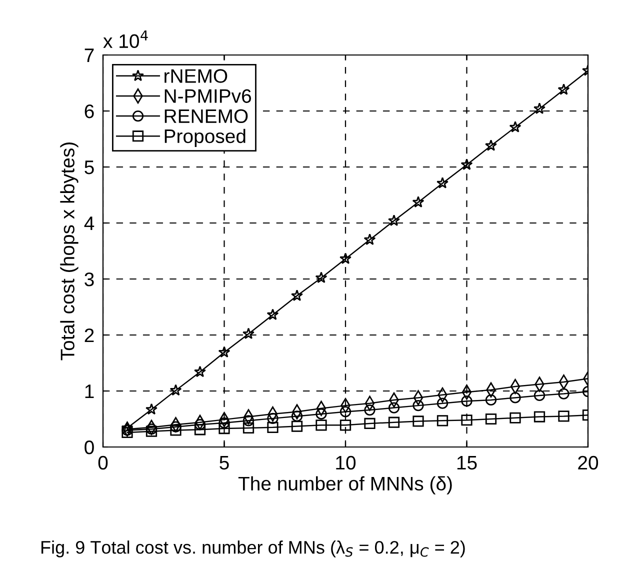 The image size is (626, 562). I want to click on x-tick-label: 15, so click(467, 463).